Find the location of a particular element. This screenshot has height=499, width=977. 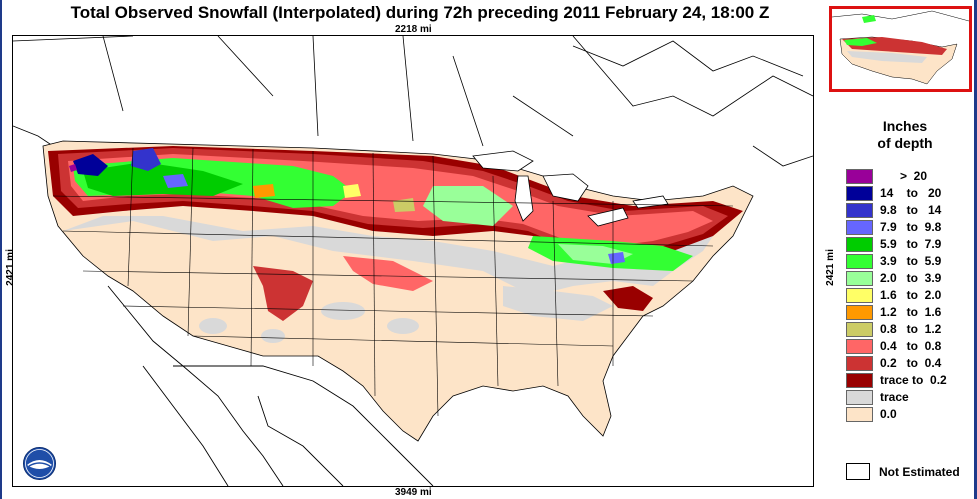

overview-inset-map is located at coordinates (900, 49).